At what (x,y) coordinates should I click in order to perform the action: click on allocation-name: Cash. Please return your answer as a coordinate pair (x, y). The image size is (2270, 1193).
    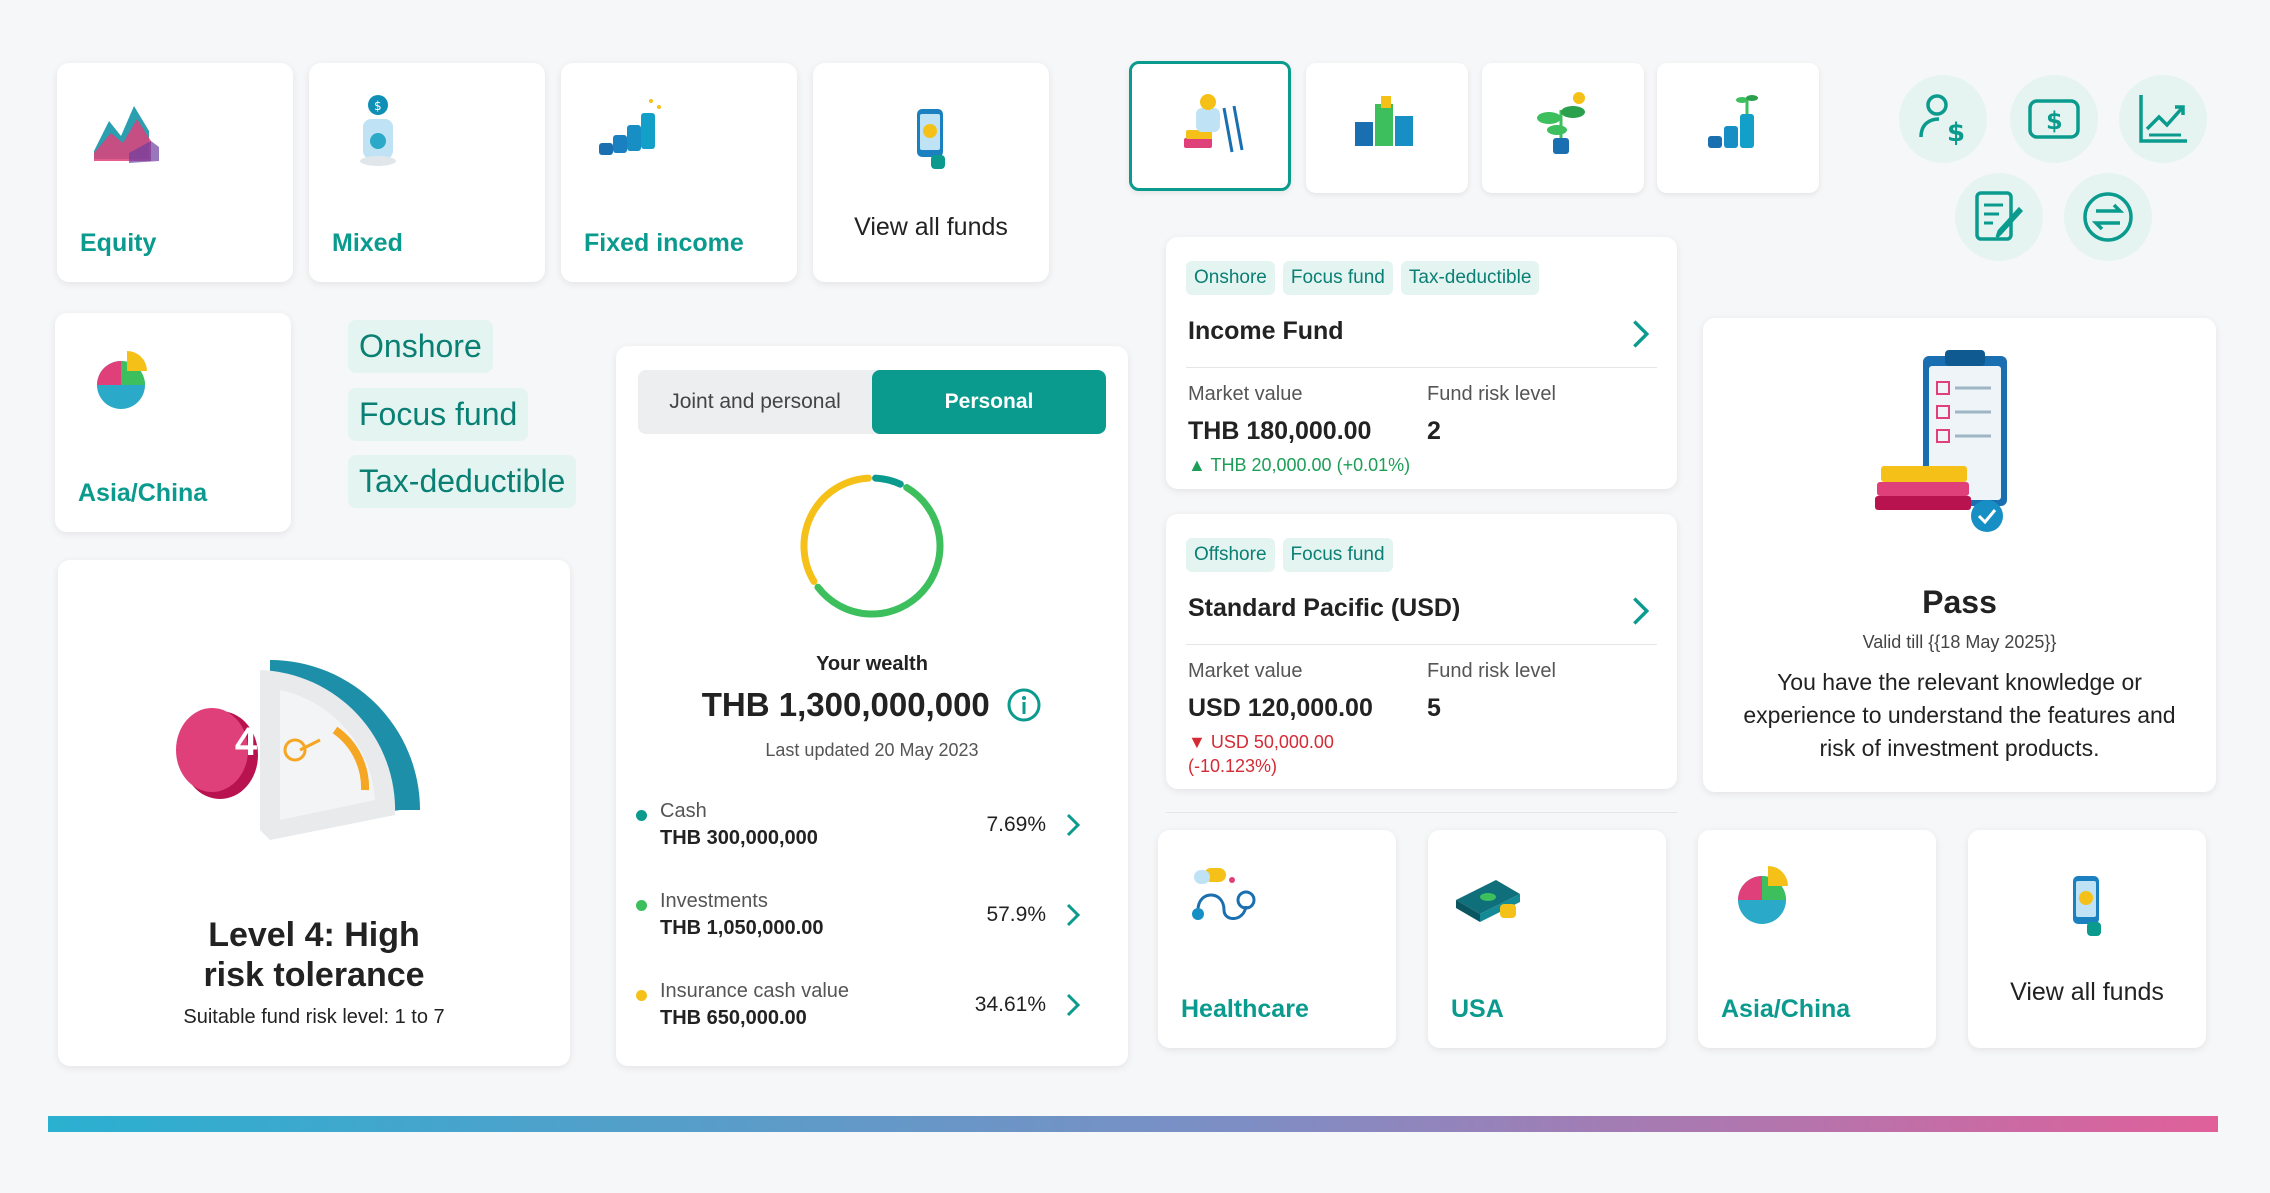
    Looking at the image, I should click on (683, 811).